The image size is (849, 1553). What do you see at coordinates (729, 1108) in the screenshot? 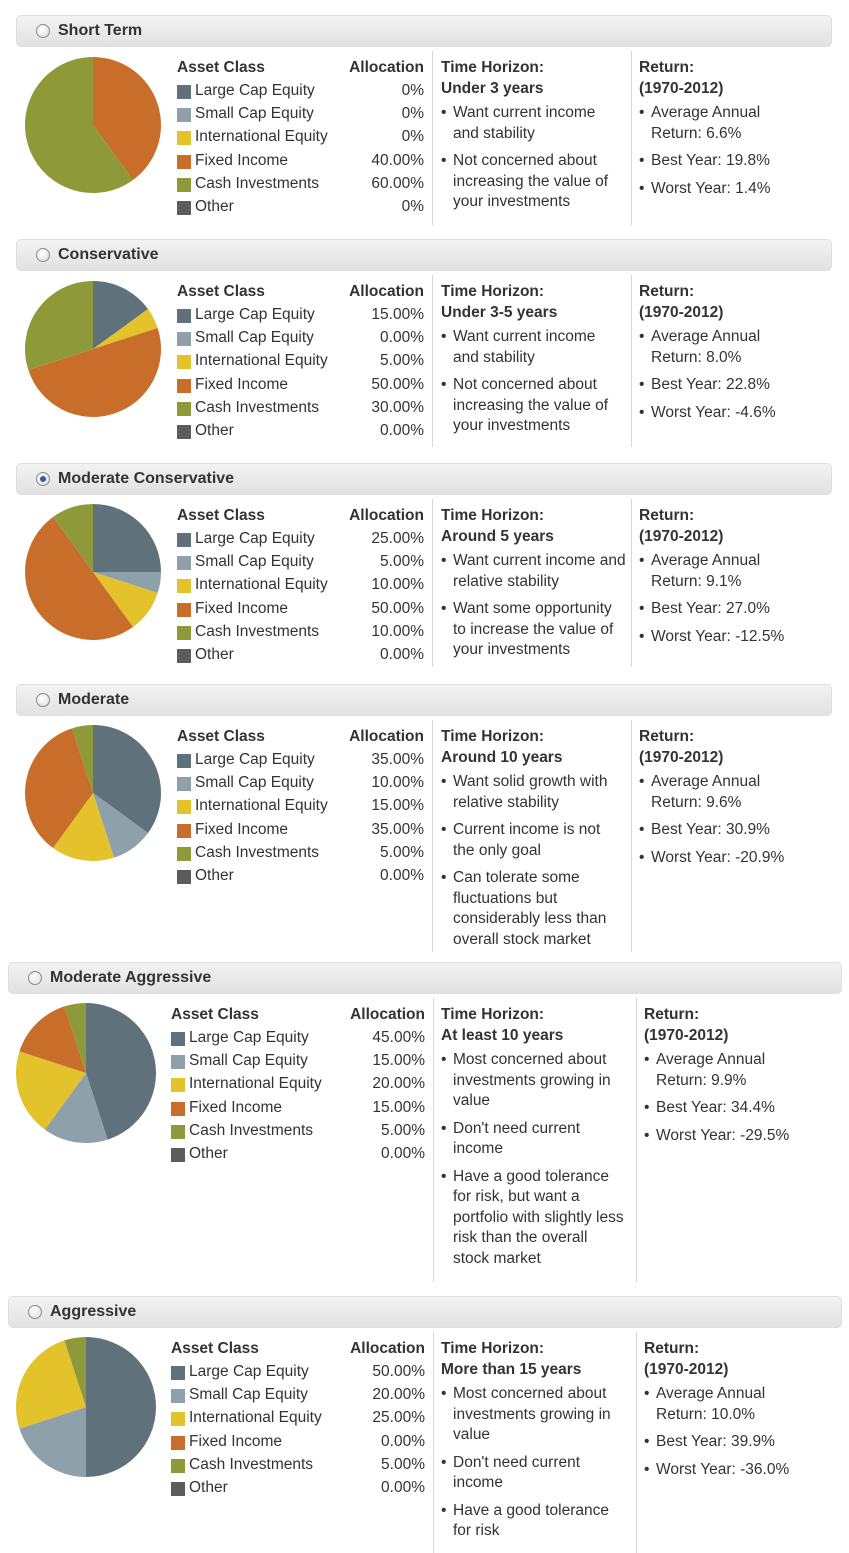
I see `return-bullet: • Best Year: 34.4%` at bounding box center [729, 1108].